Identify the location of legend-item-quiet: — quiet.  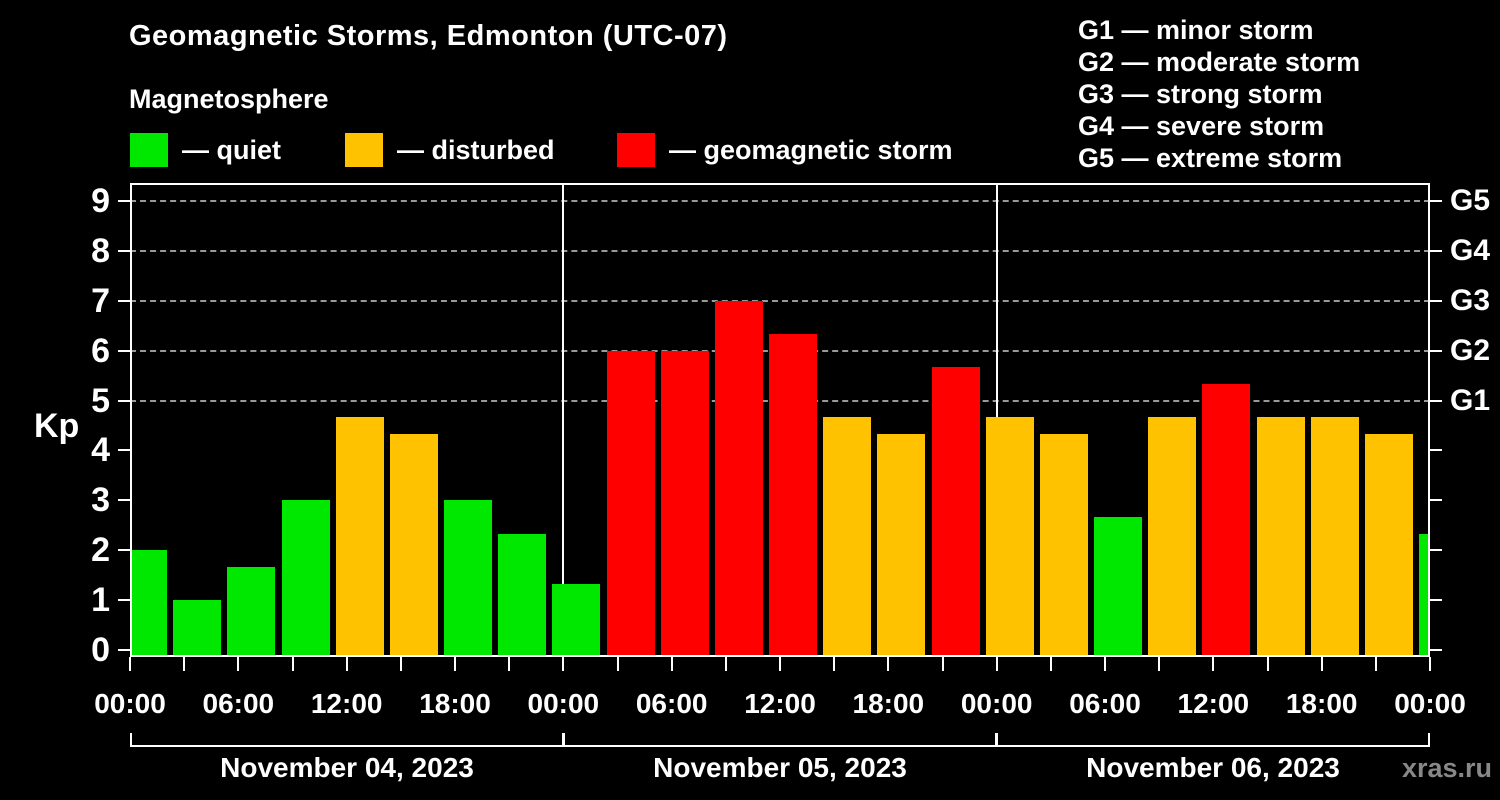
(205, 150).